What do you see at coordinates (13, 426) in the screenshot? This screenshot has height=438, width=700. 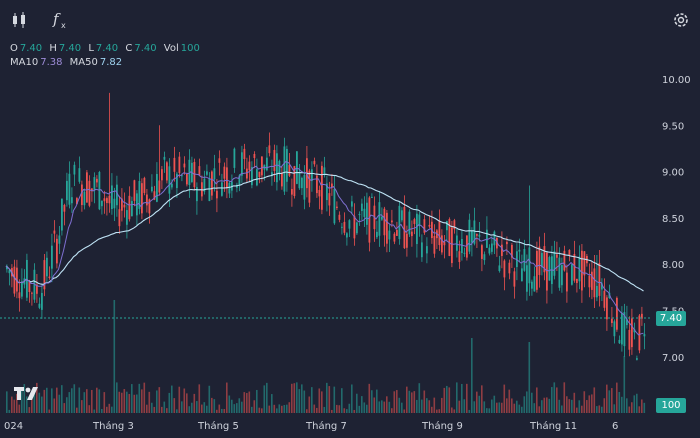 I see `x-tick-label: 024` at bounding box center [13, 426].